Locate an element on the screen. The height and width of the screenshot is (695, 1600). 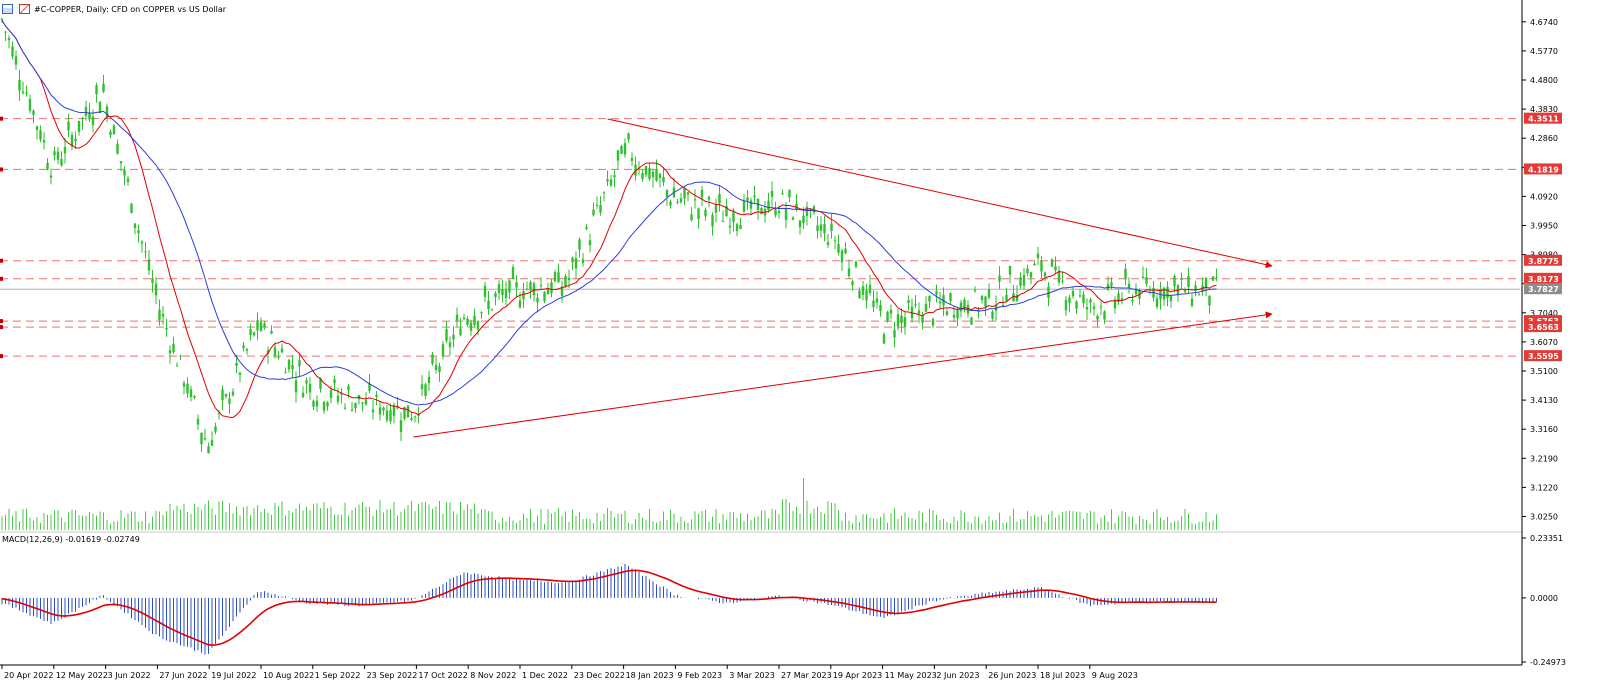
time-tick-label: 1 Sep 2022 is located at coordinates (338, 675).